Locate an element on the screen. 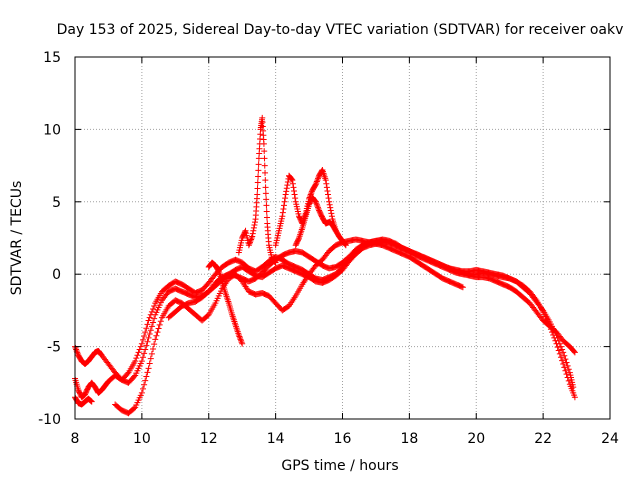 The image size is (640, 480). y-axis-tick-labels: 15 10 5 0 -5 -10 is located at coordinates (49, 239).